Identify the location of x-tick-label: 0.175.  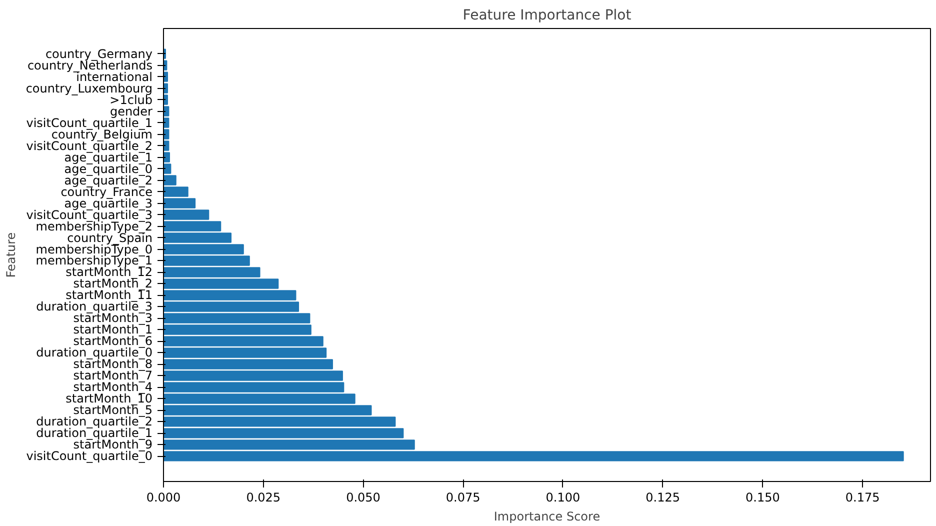
(862, 497).